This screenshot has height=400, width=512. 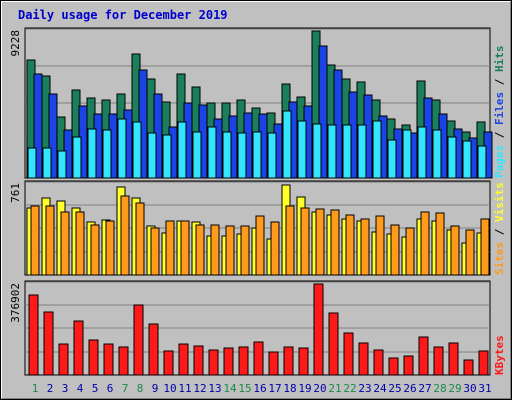 I want to click on ylabel-part: KBytes, so click(x=499, y=355).